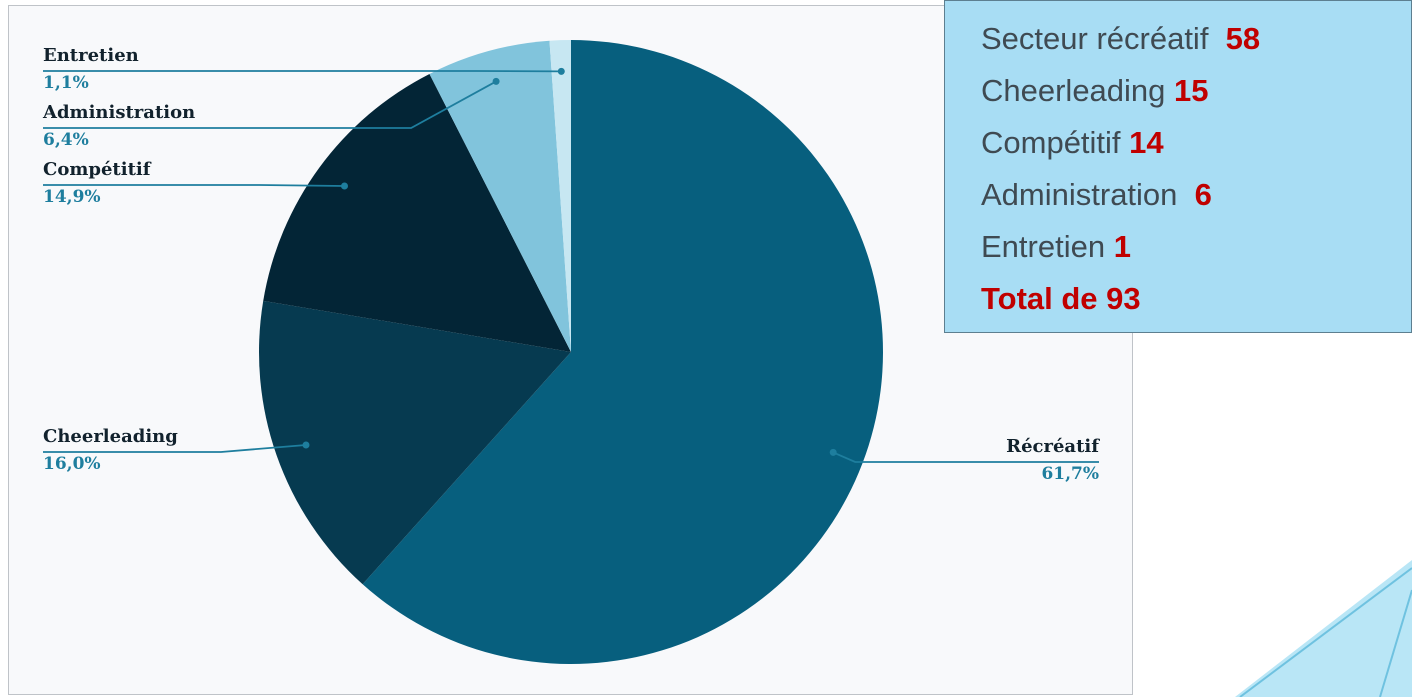 Image resolution: width=1412 pixels, height=697 pixels. I want to click on leader-line-competitif, so click(194, 185).